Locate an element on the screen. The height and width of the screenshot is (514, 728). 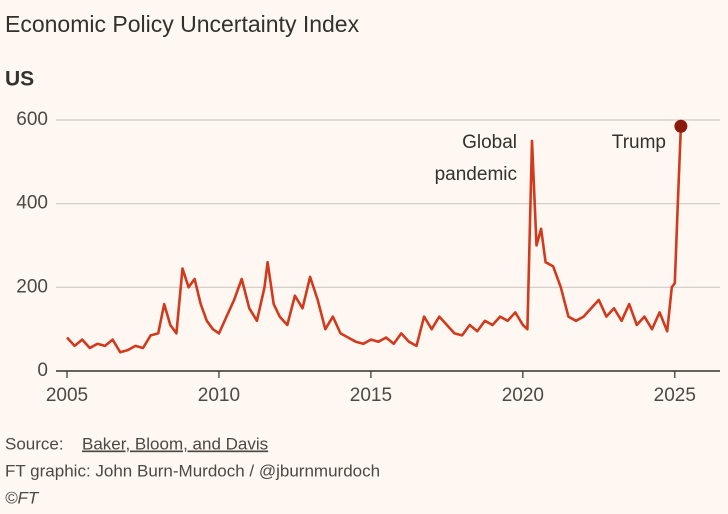
x-tick-label: 2010 is located at coordinates (219, 395).